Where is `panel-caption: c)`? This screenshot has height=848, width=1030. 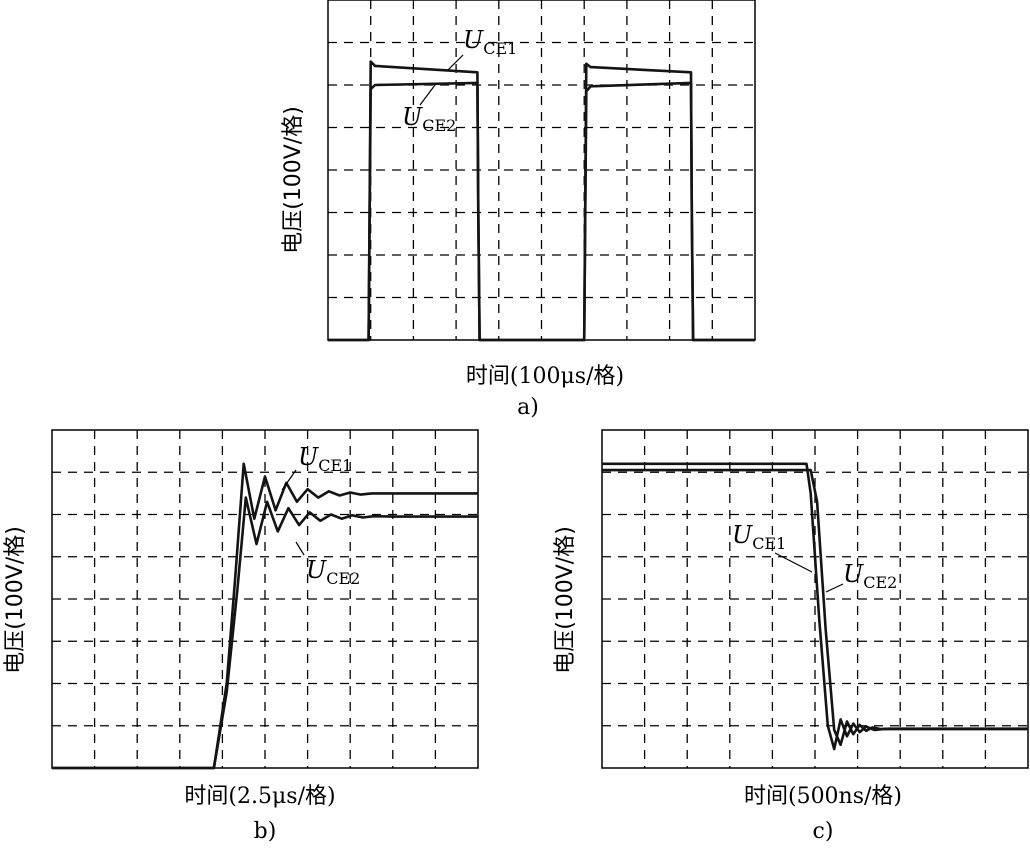 panel-caption: c) is located at coordinates (823, 831).